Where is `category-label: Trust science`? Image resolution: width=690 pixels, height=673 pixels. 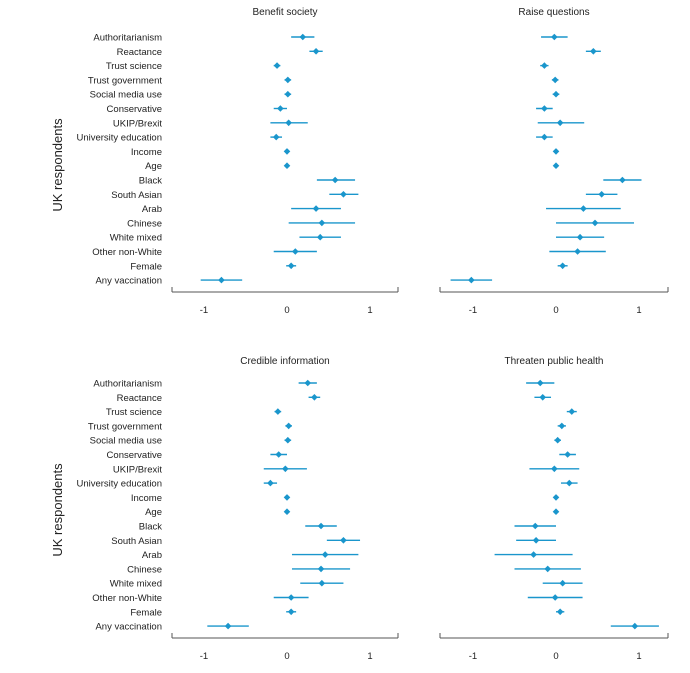 category-label: Trust science is located at coordinates (134, 66).